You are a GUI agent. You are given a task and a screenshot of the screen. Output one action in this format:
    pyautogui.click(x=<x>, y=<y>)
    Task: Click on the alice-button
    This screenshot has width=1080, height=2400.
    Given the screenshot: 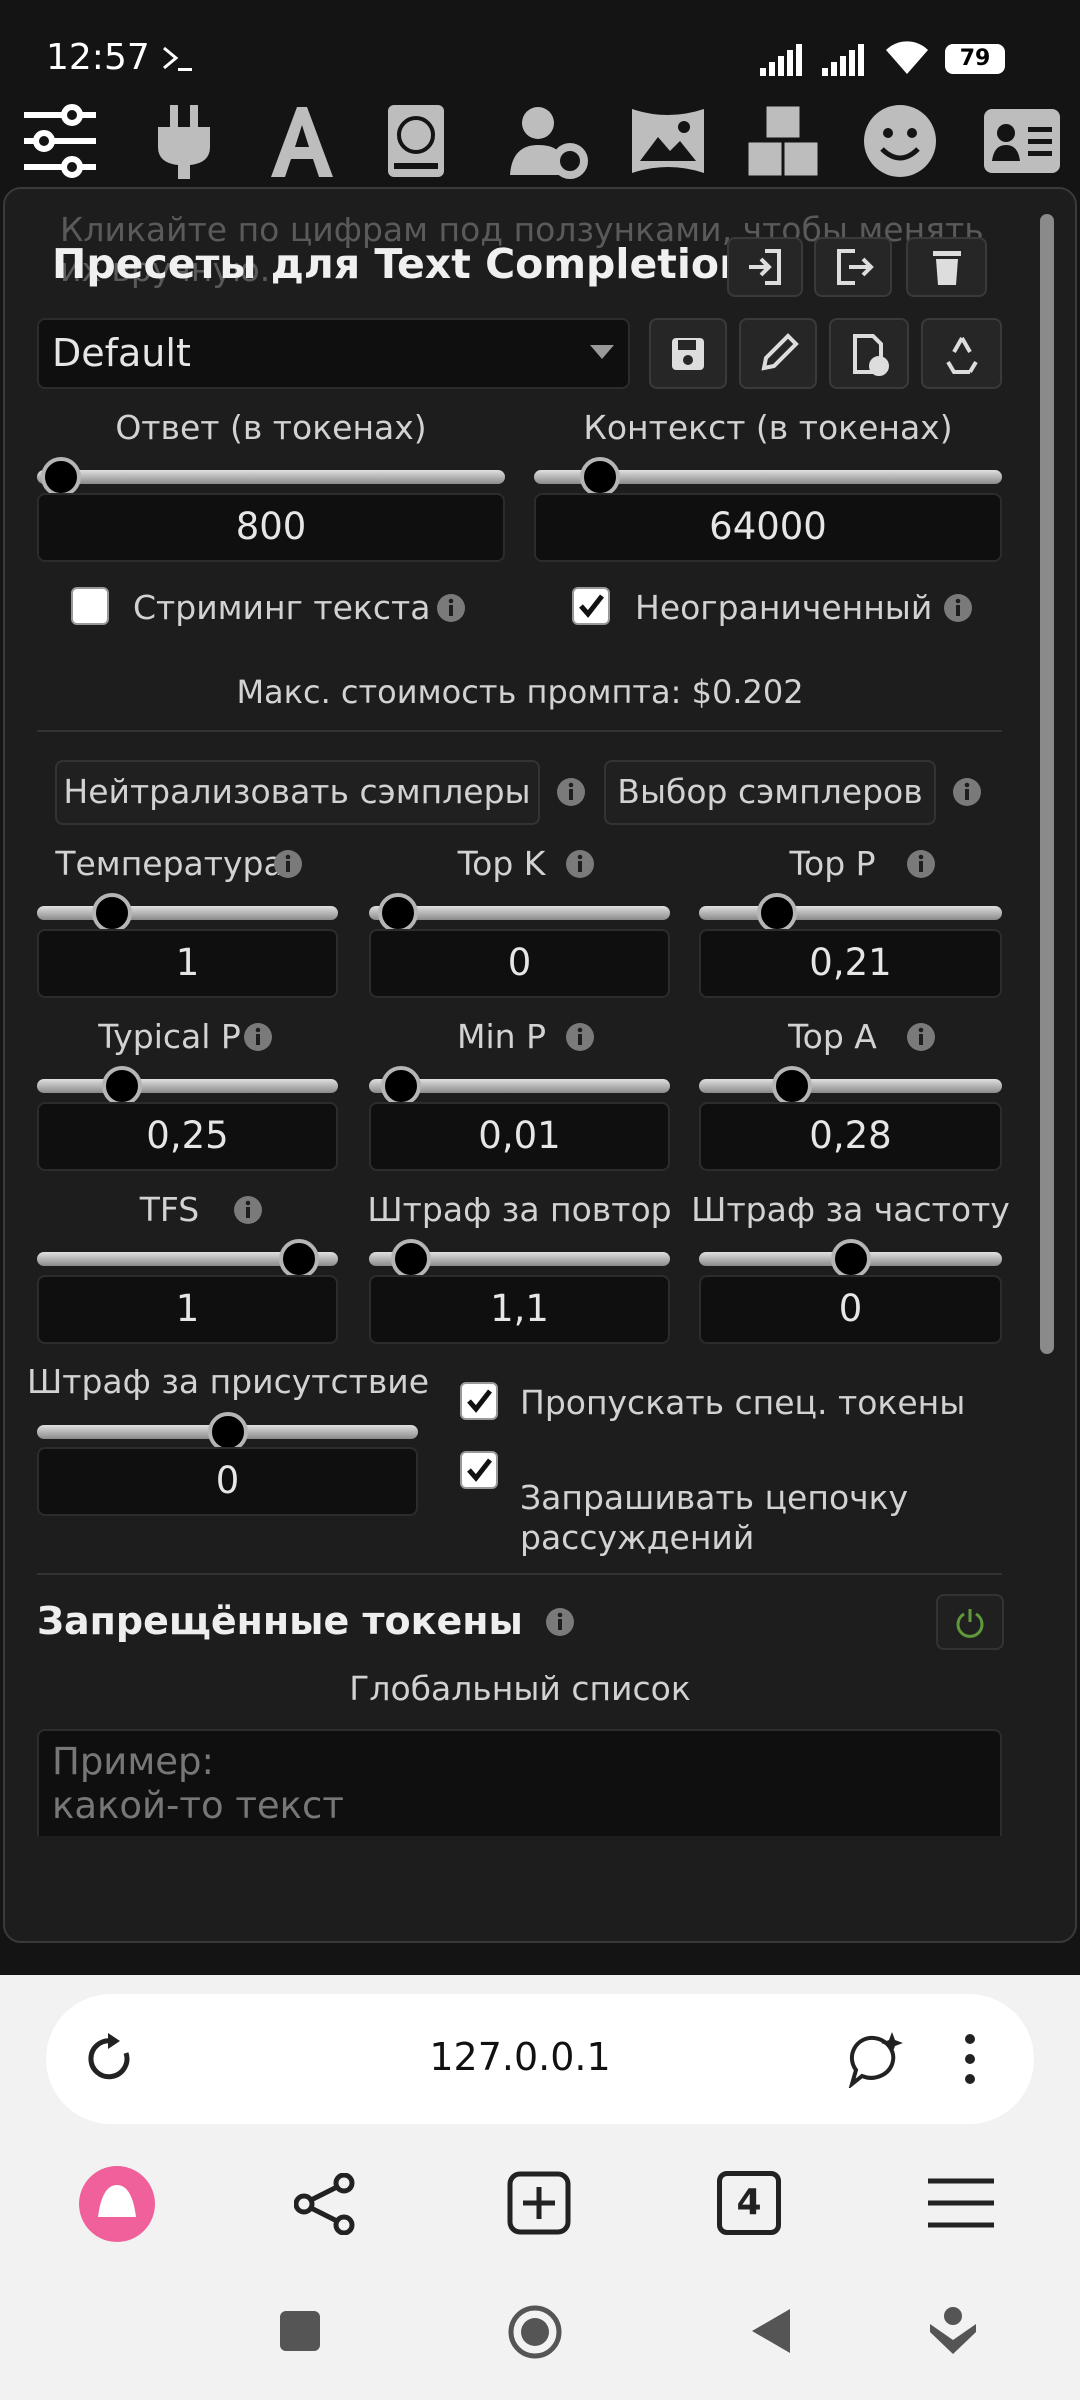 What is the action you would take?
    pyautogui.click(x=117, y=2204)
    